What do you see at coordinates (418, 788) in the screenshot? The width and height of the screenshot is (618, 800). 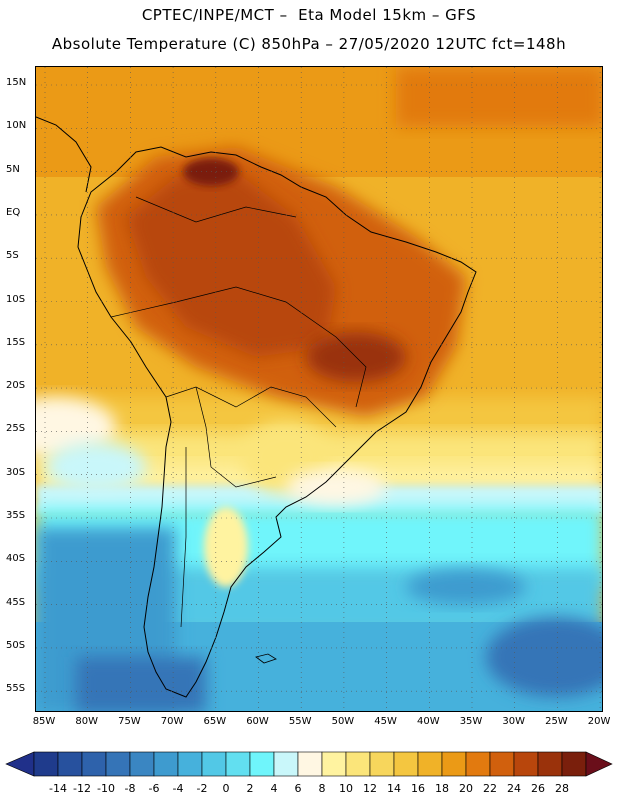 I see `colorbar-tick-label: 16` at bounding box center [418, 788].